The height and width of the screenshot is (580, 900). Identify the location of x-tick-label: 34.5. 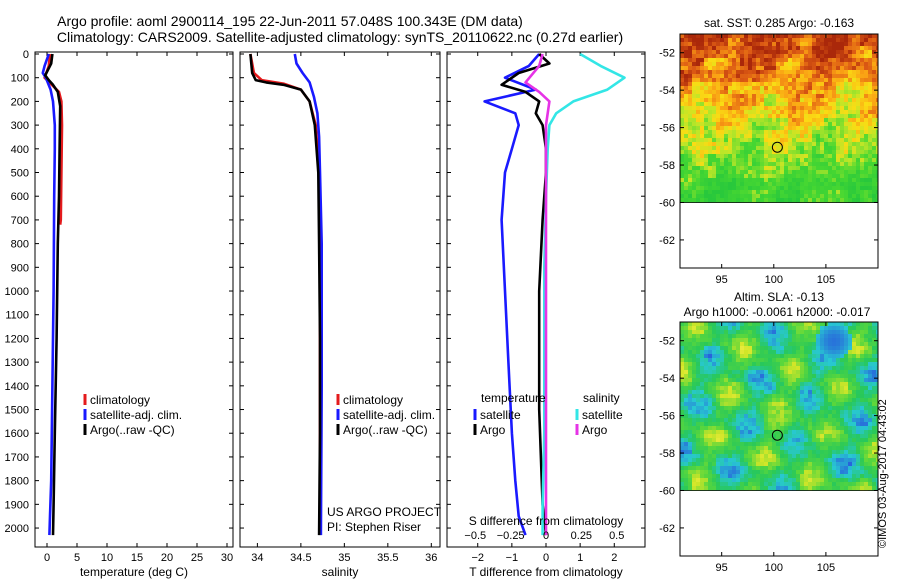
(300, 558).